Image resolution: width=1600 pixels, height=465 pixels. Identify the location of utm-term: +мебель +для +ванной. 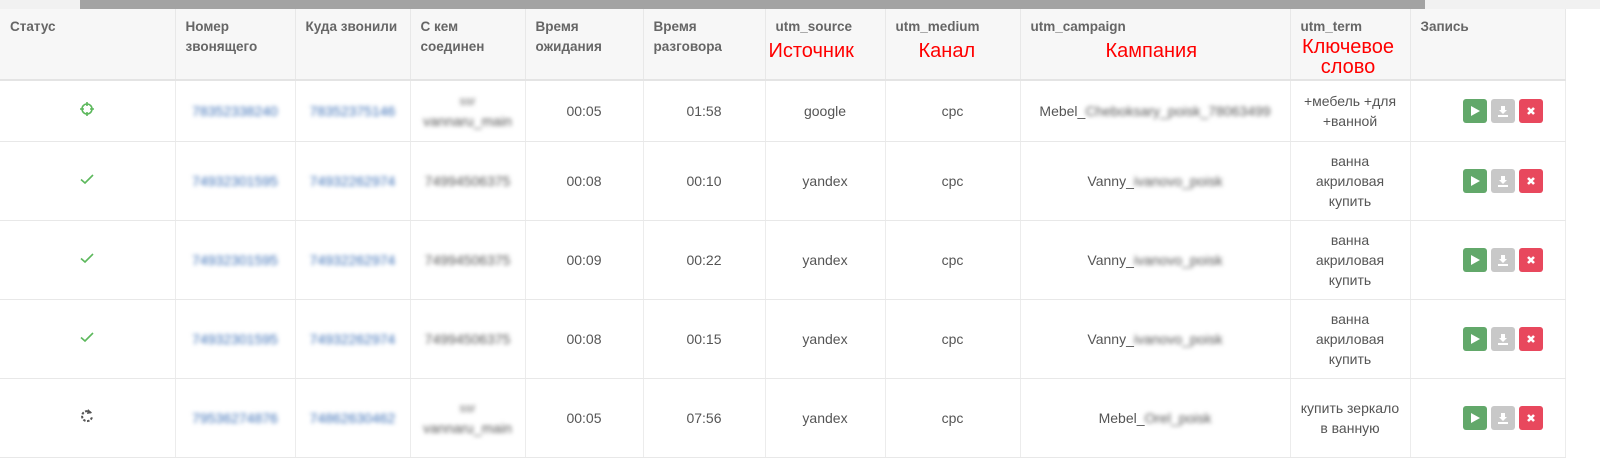
(1350, 111).